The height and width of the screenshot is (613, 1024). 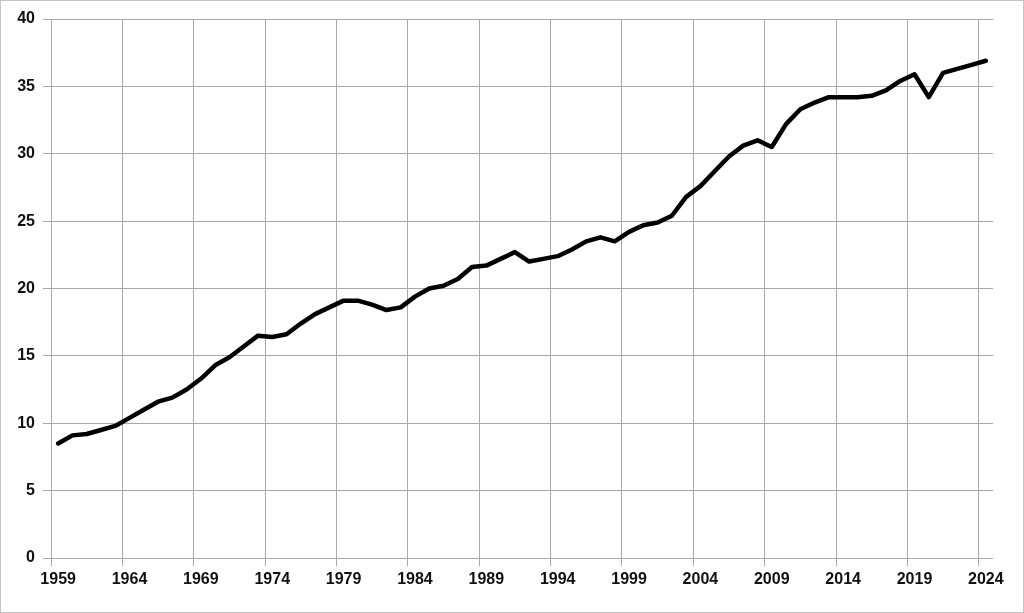 What do you see at coordinates (58, 579) in the screenshot?
I see `x-tick-label: 1959` at bounding box center [58, 579].